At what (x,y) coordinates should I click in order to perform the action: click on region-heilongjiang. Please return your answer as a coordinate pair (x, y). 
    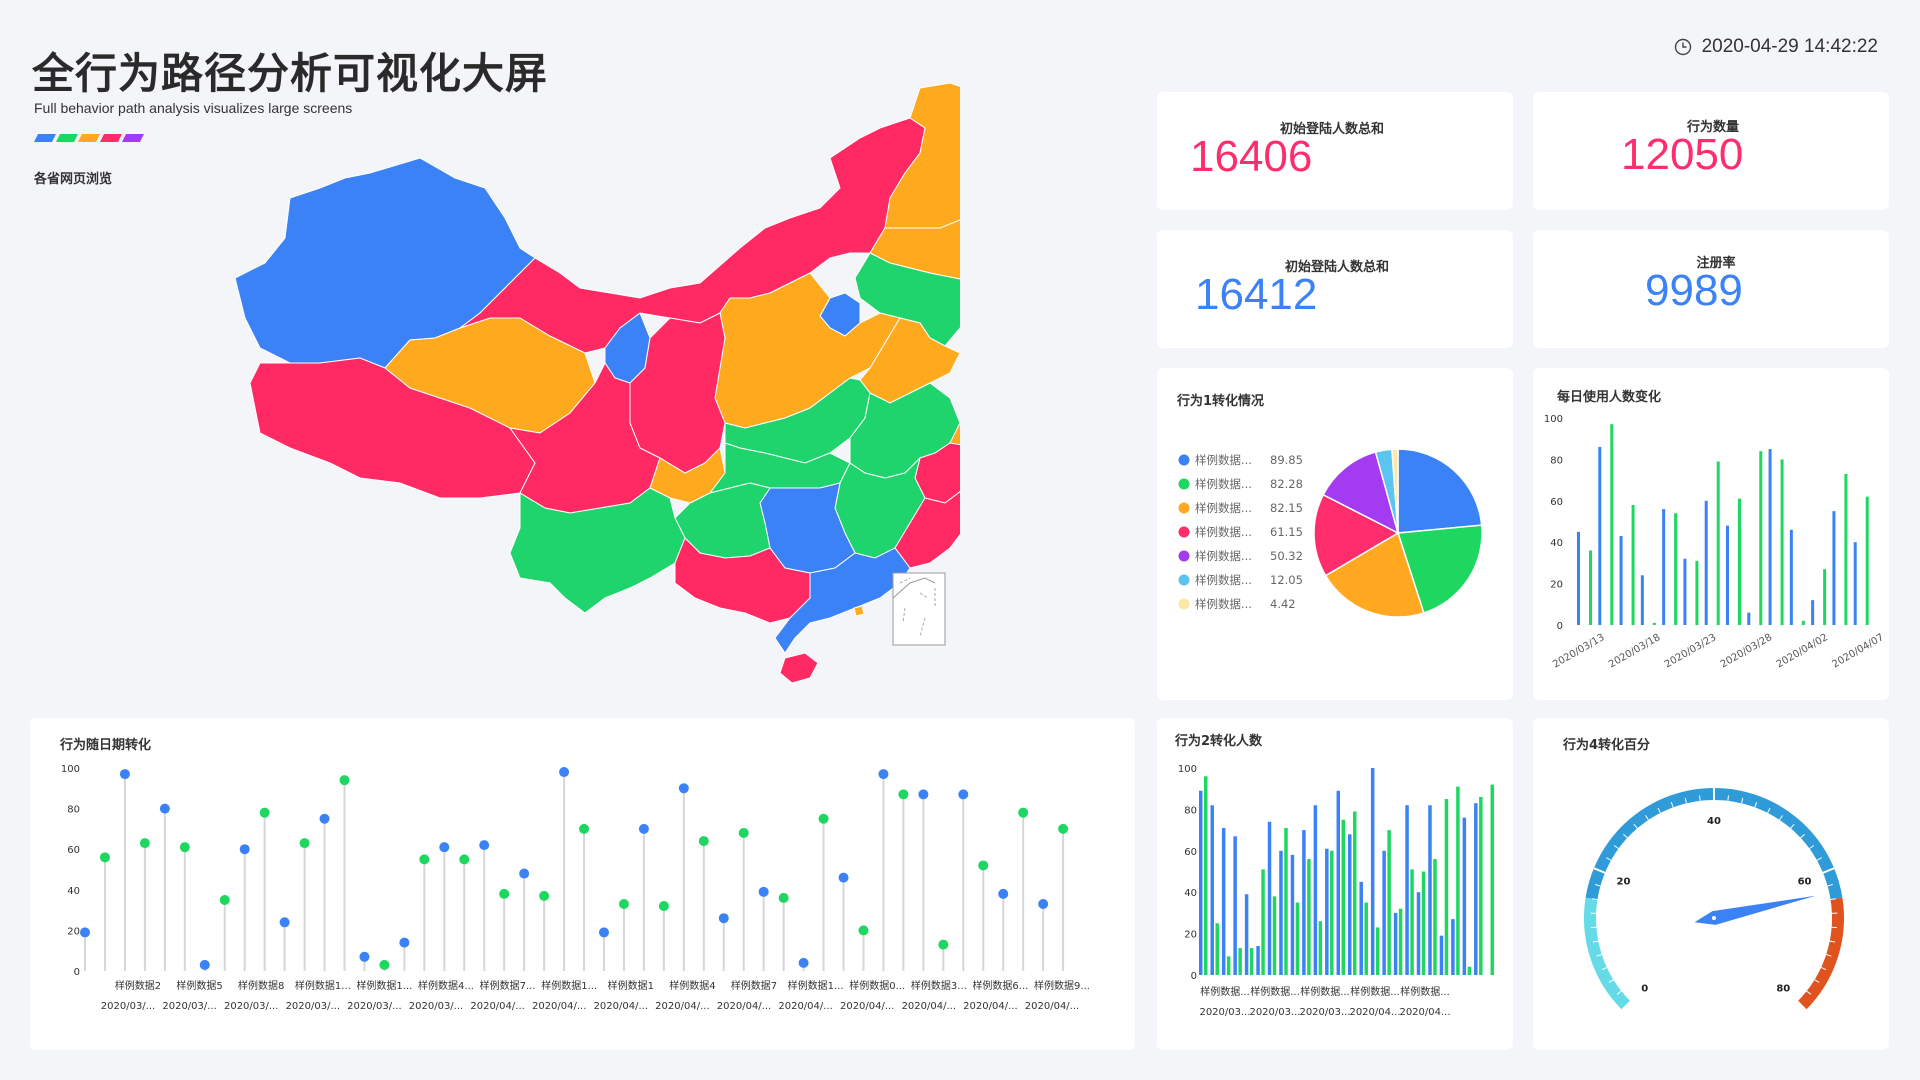
    Looking at the image, I should click on (922, 155).